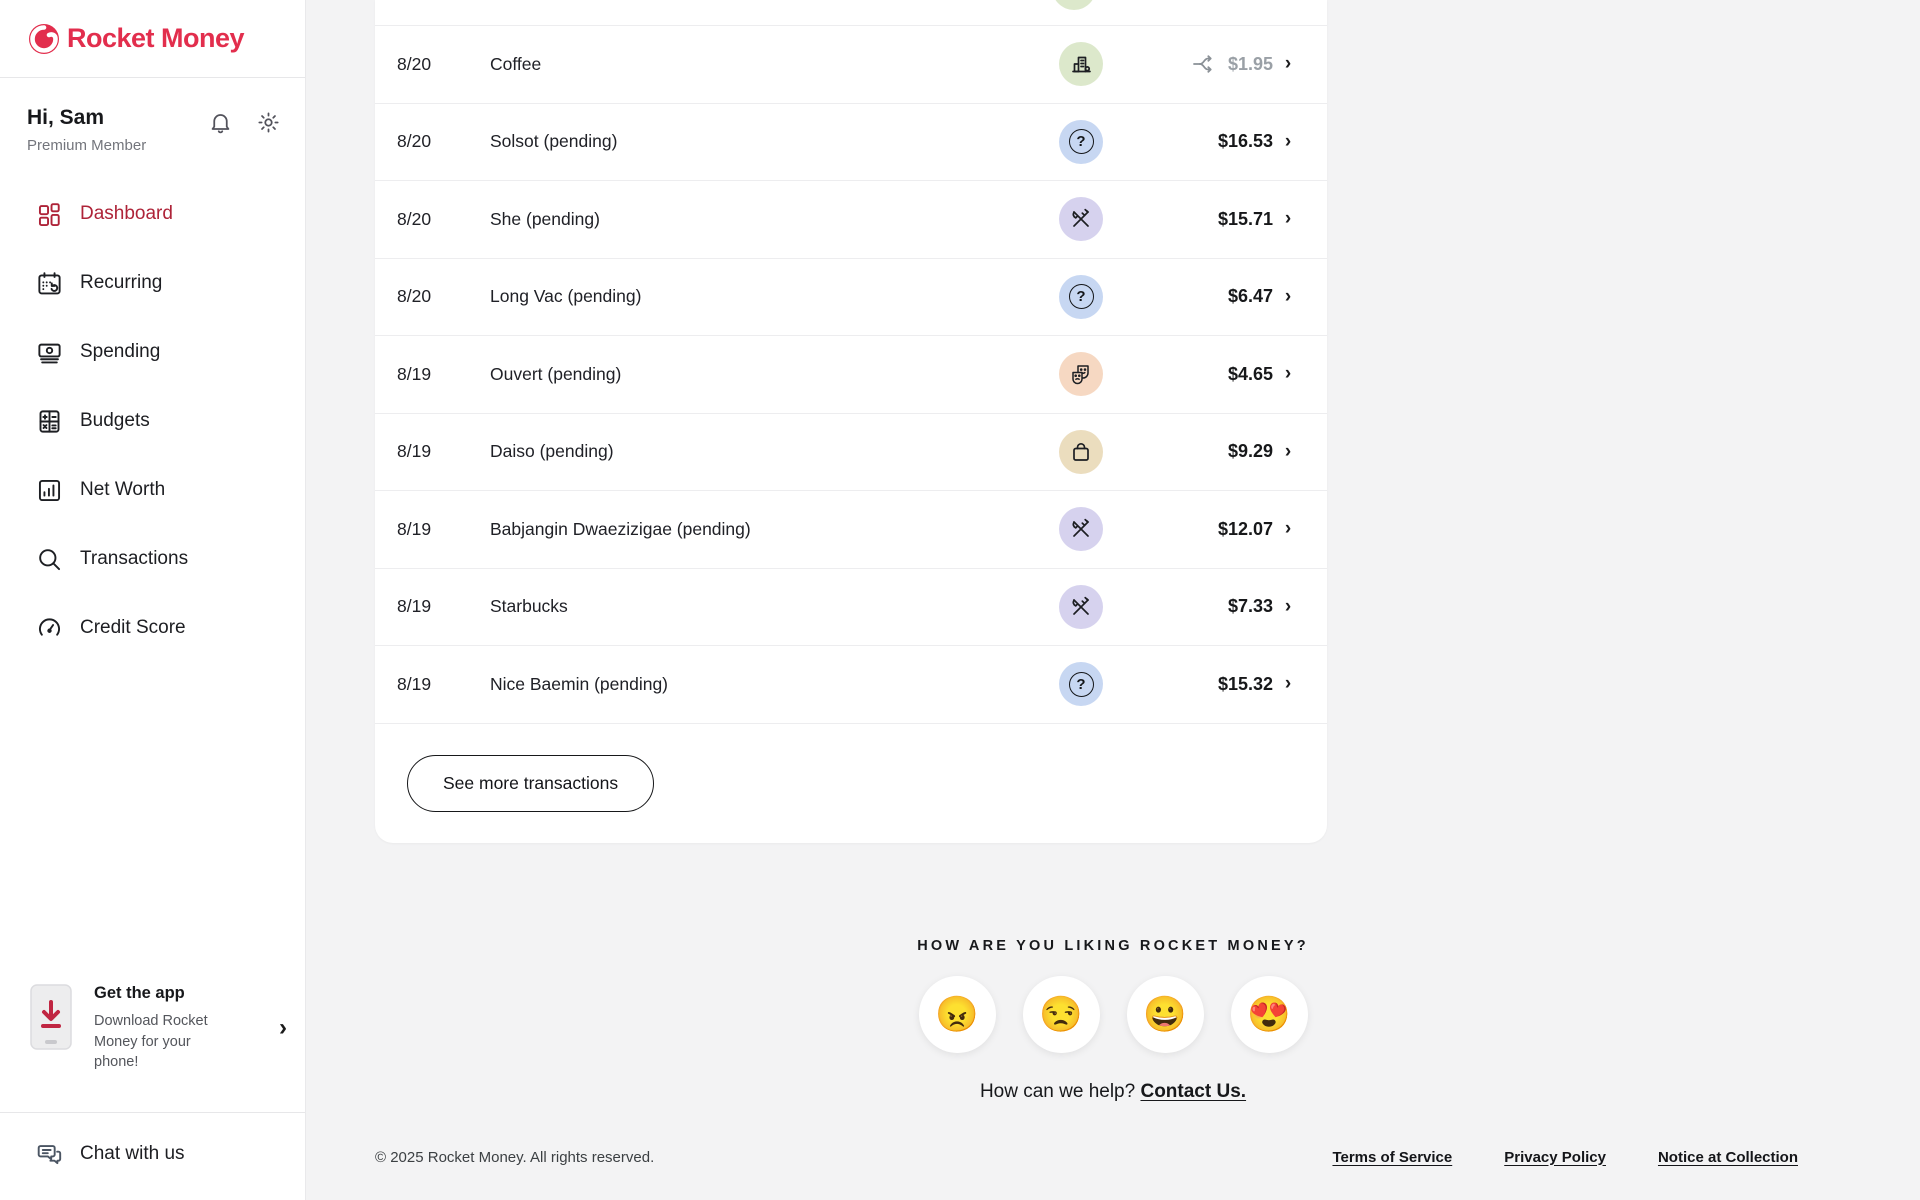 The width and height of the screenshot is (1920, 1200). Describe the element at coordinates (134, 558) in the screenshot. I see `sidebar-item-label: Transactions` at that location.